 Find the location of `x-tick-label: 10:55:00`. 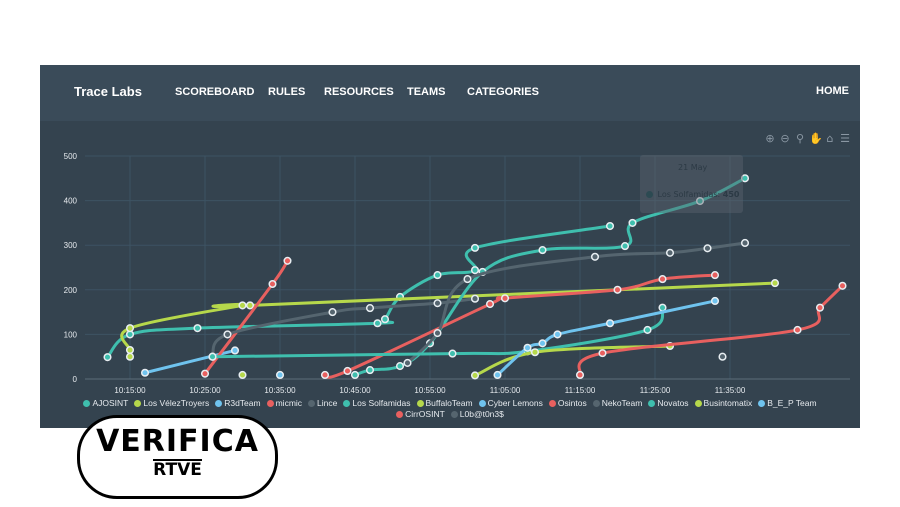

x-tick-label: 10:55:00 is located at coordinates (430, 390).